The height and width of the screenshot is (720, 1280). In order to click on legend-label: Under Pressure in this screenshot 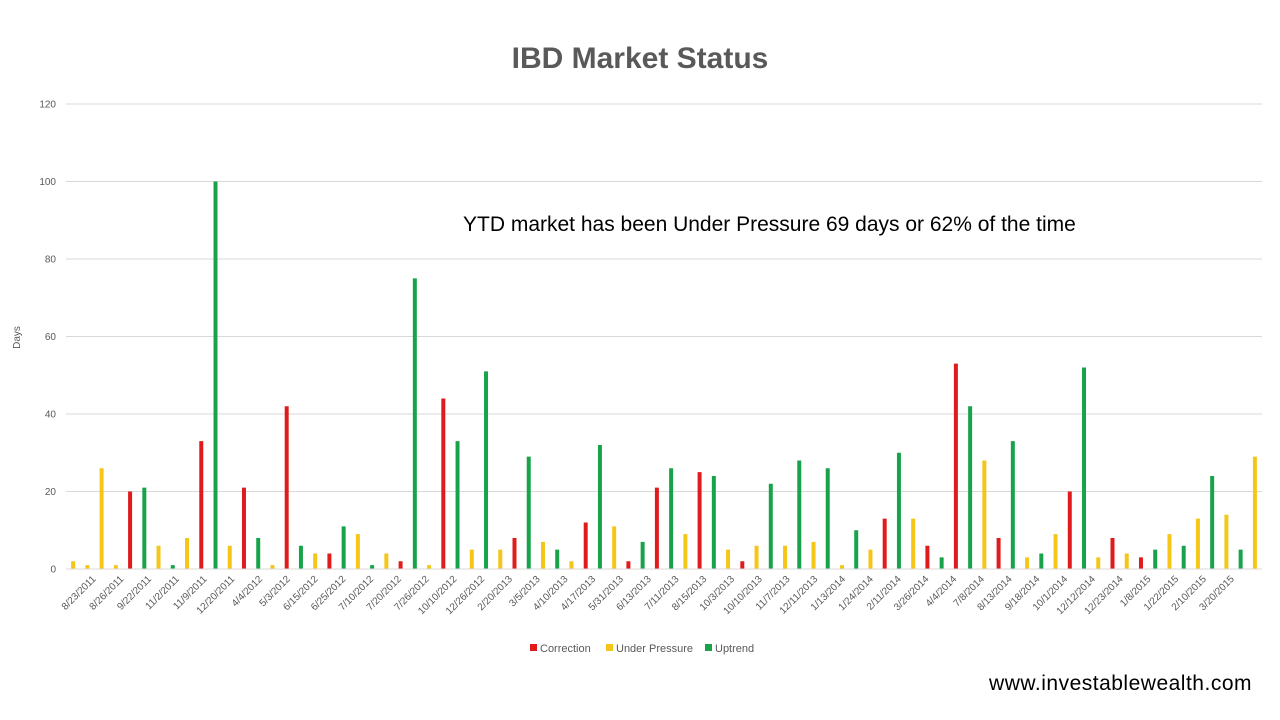, I will do `click(654, 649)`.